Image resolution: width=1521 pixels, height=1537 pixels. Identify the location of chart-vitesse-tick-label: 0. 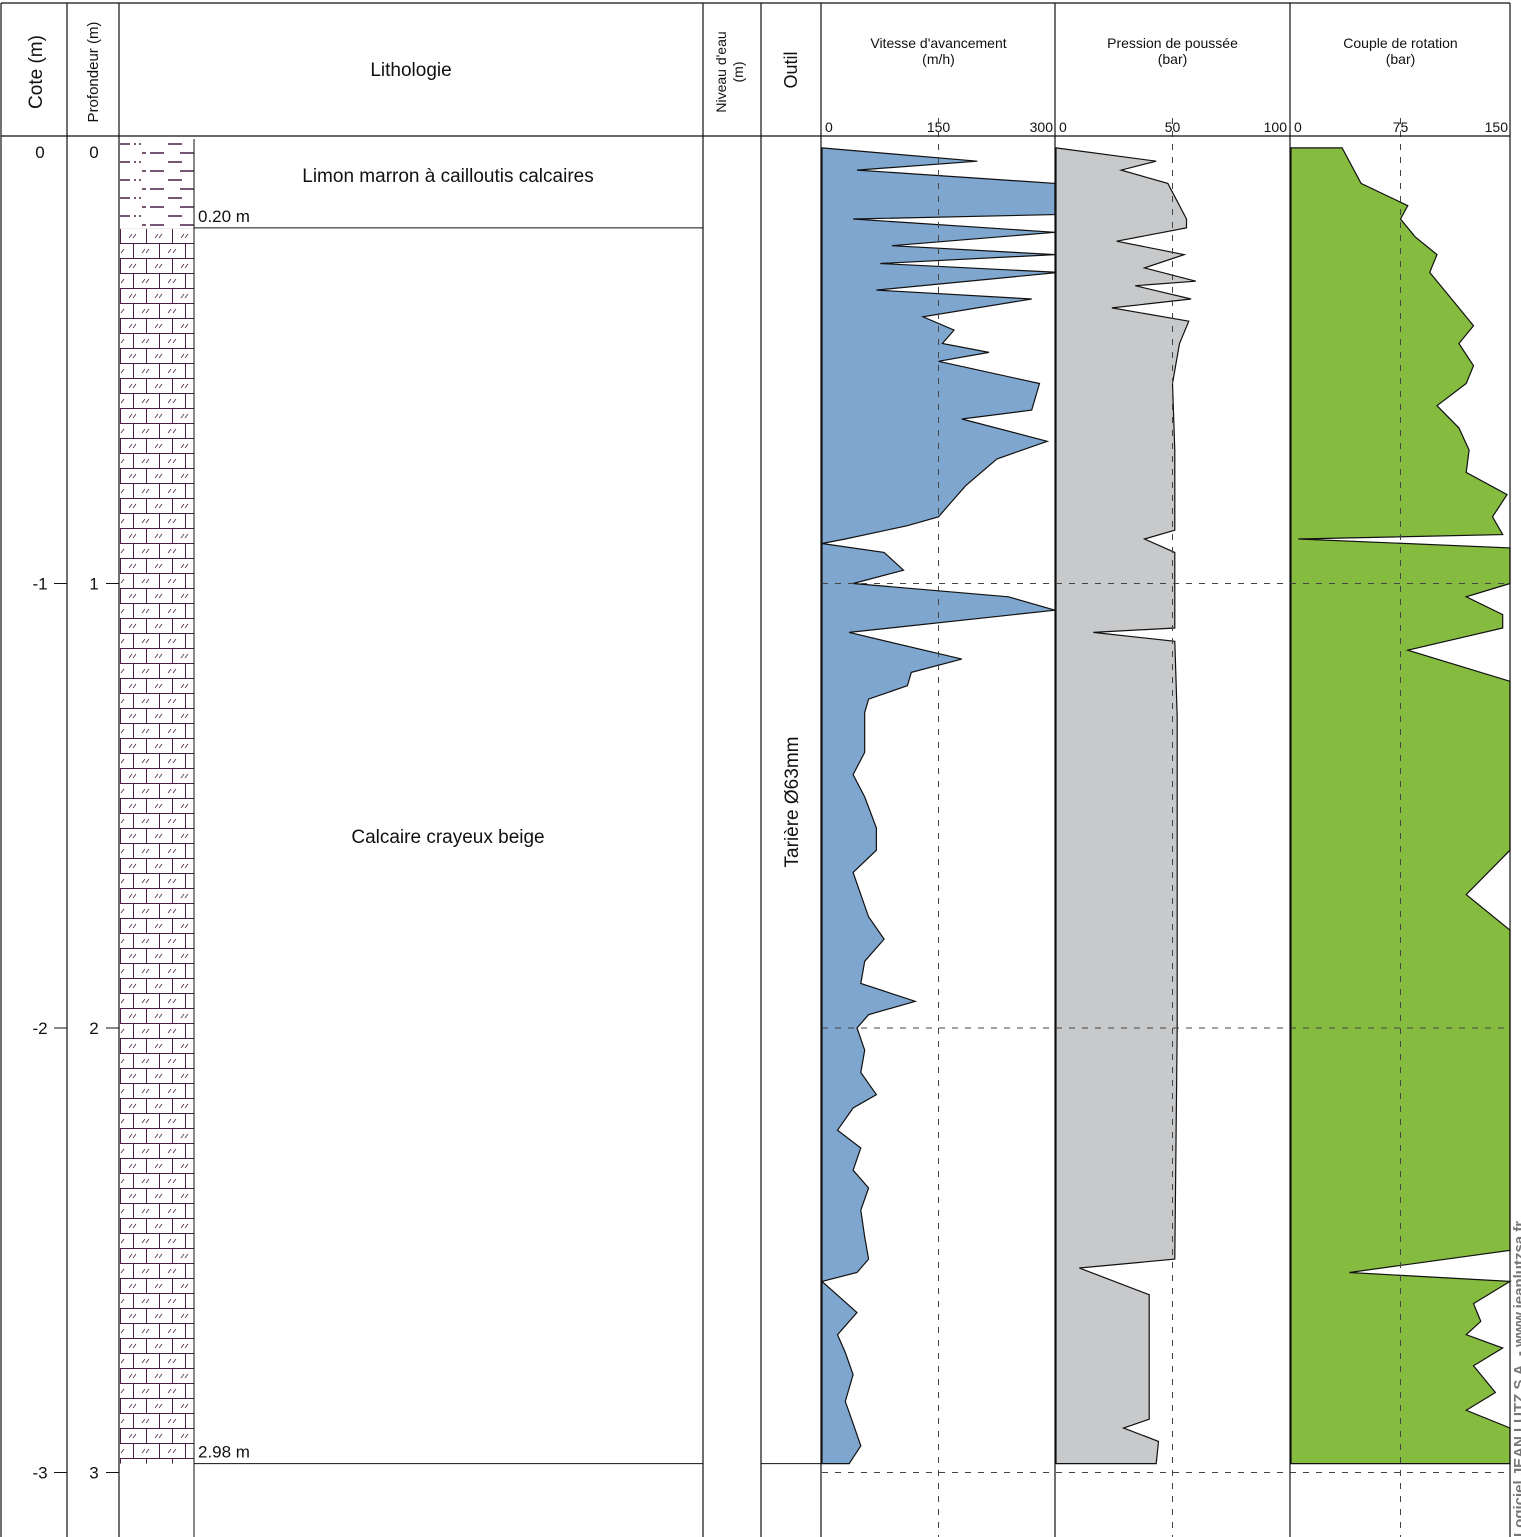
(829, 127).